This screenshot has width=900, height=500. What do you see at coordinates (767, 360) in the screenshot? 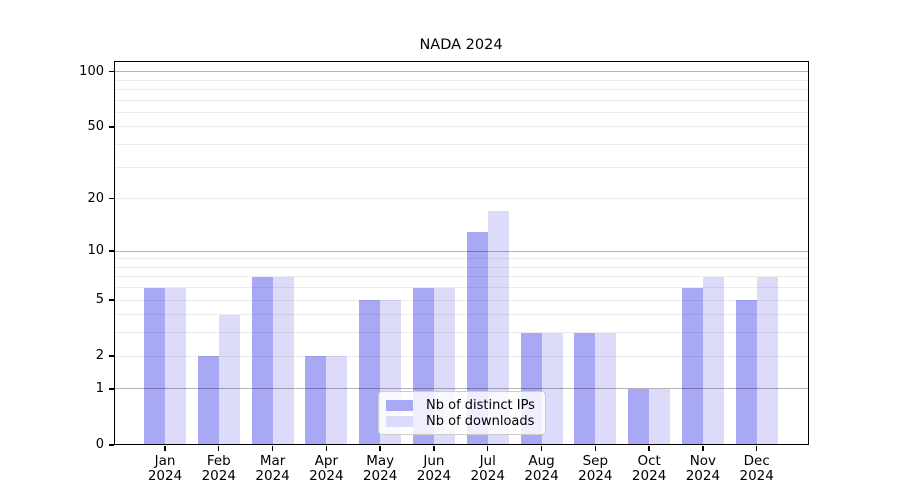
I see `bar-dec-series1` at bounding box center [767, 360].